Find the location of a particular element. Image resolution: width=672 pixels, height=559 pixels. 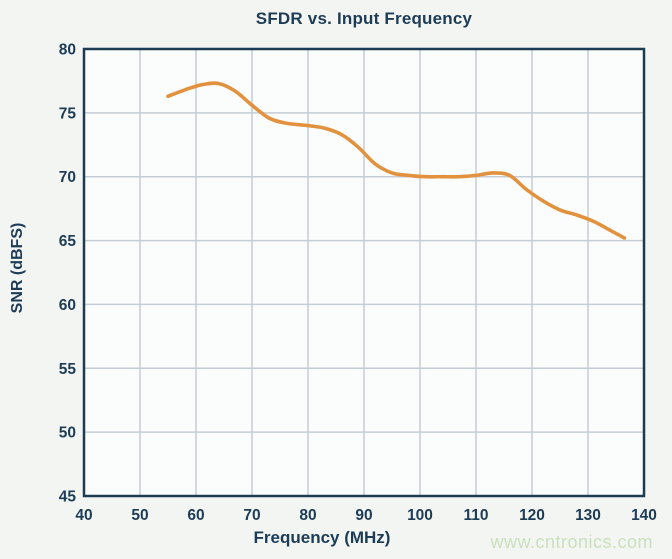

x-tick-label: 140 is located at coordinates (644, 515).